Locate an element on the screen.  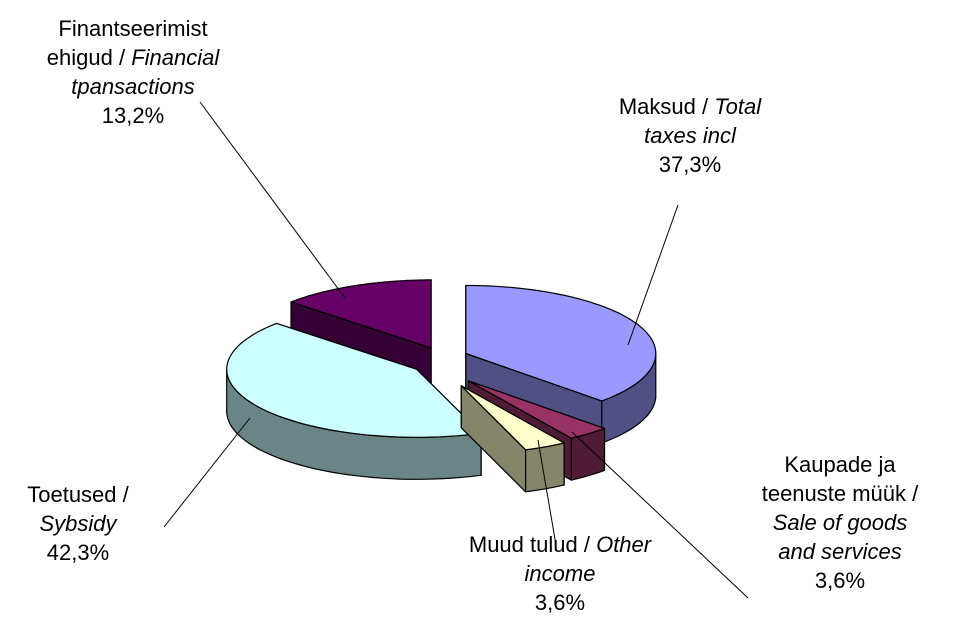
en: Financial tpansactions is located at coordinates (145, 72).